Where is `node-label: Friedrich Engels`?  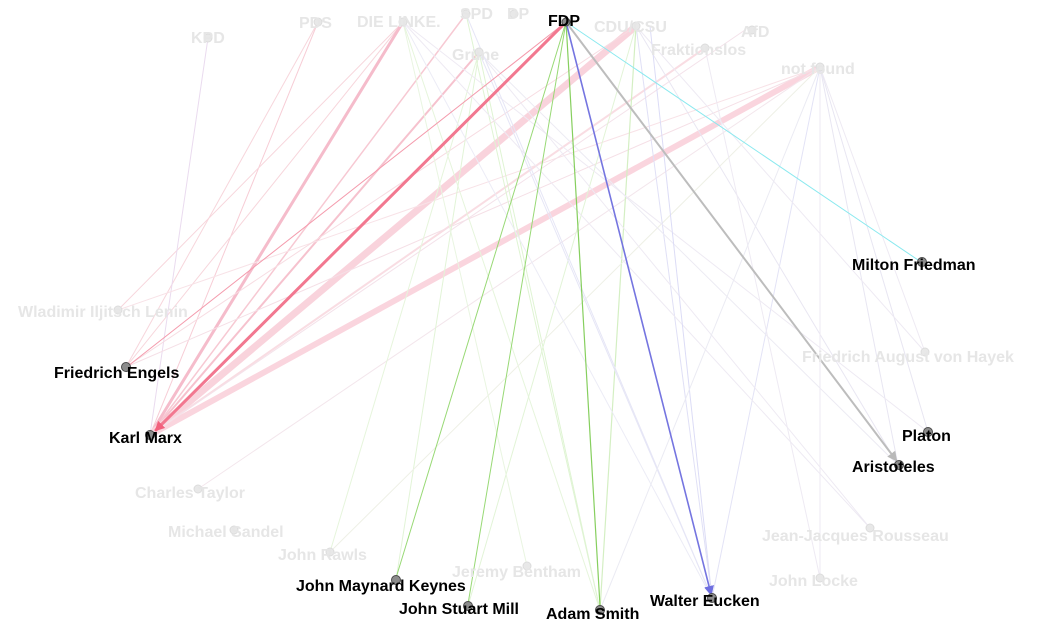
node-label: Friedrich Engels is located at coordinates (116, 373).